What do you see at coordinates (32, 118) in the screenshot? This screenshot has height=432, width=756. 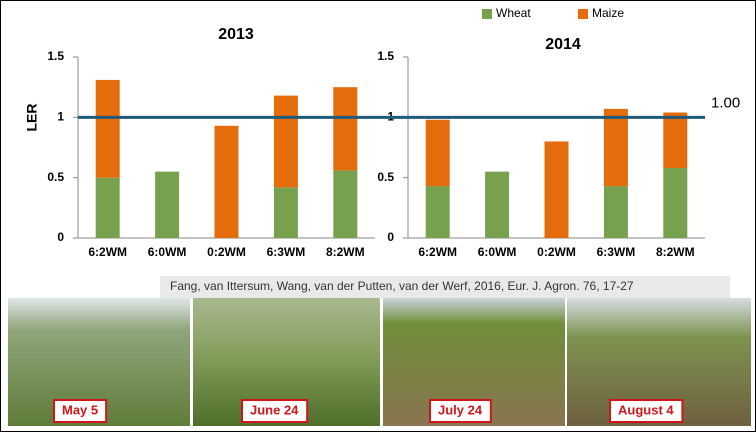 I see `y-axis-label: LER` at bounding box center [32, 118].